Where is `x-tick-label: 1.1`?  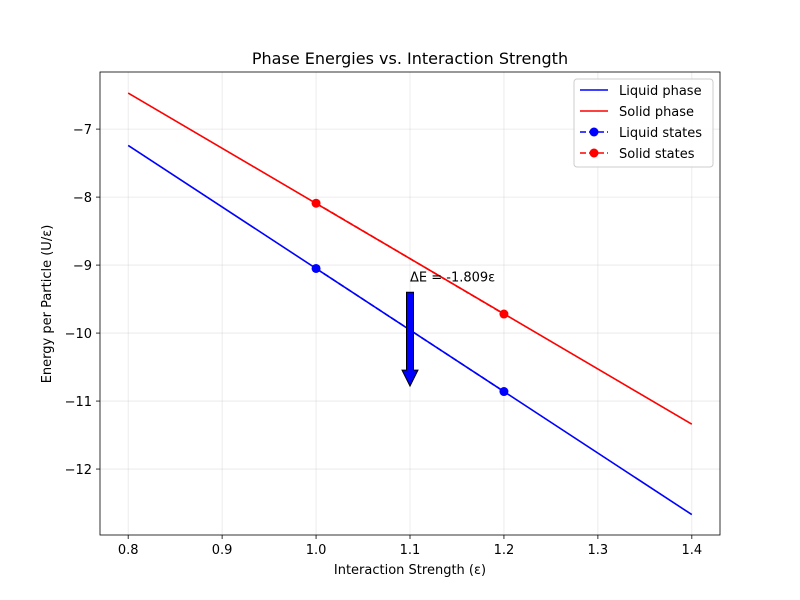
x-tick-label: 1.1 is located at coordinates (410, 550).